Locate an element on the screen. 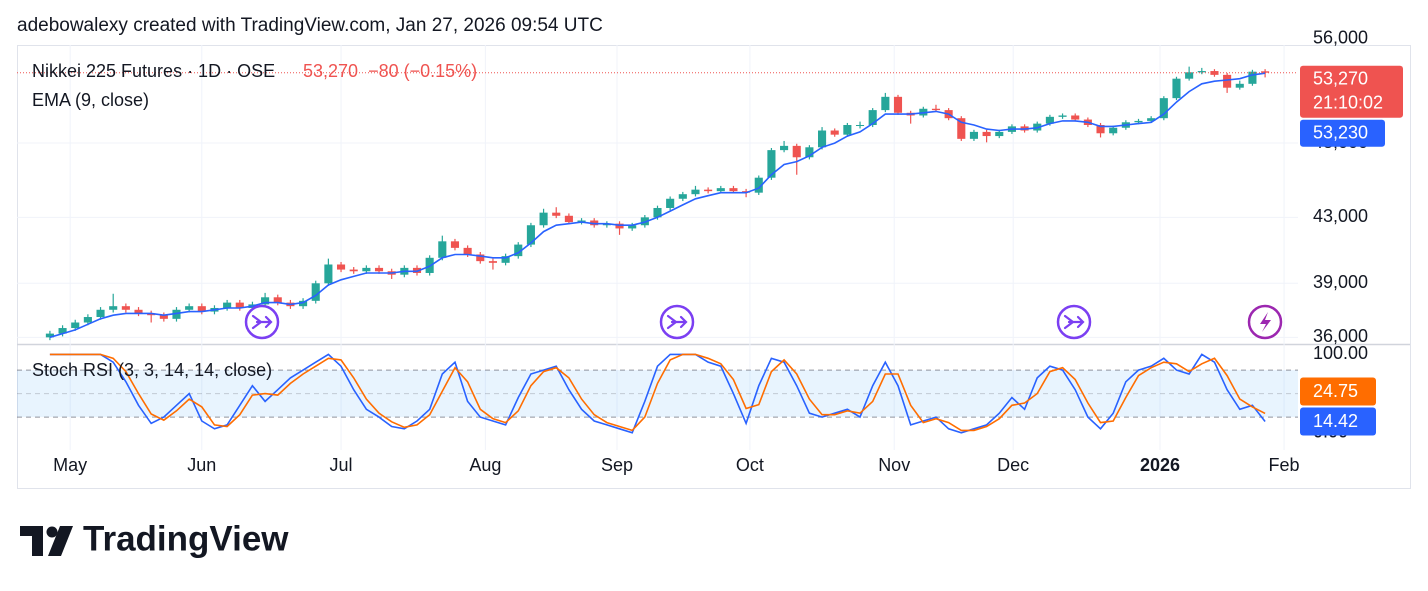 This screenshot has width=1428, height=591. y-tick-label: 36,000 is located at coordinates (1340, 336).